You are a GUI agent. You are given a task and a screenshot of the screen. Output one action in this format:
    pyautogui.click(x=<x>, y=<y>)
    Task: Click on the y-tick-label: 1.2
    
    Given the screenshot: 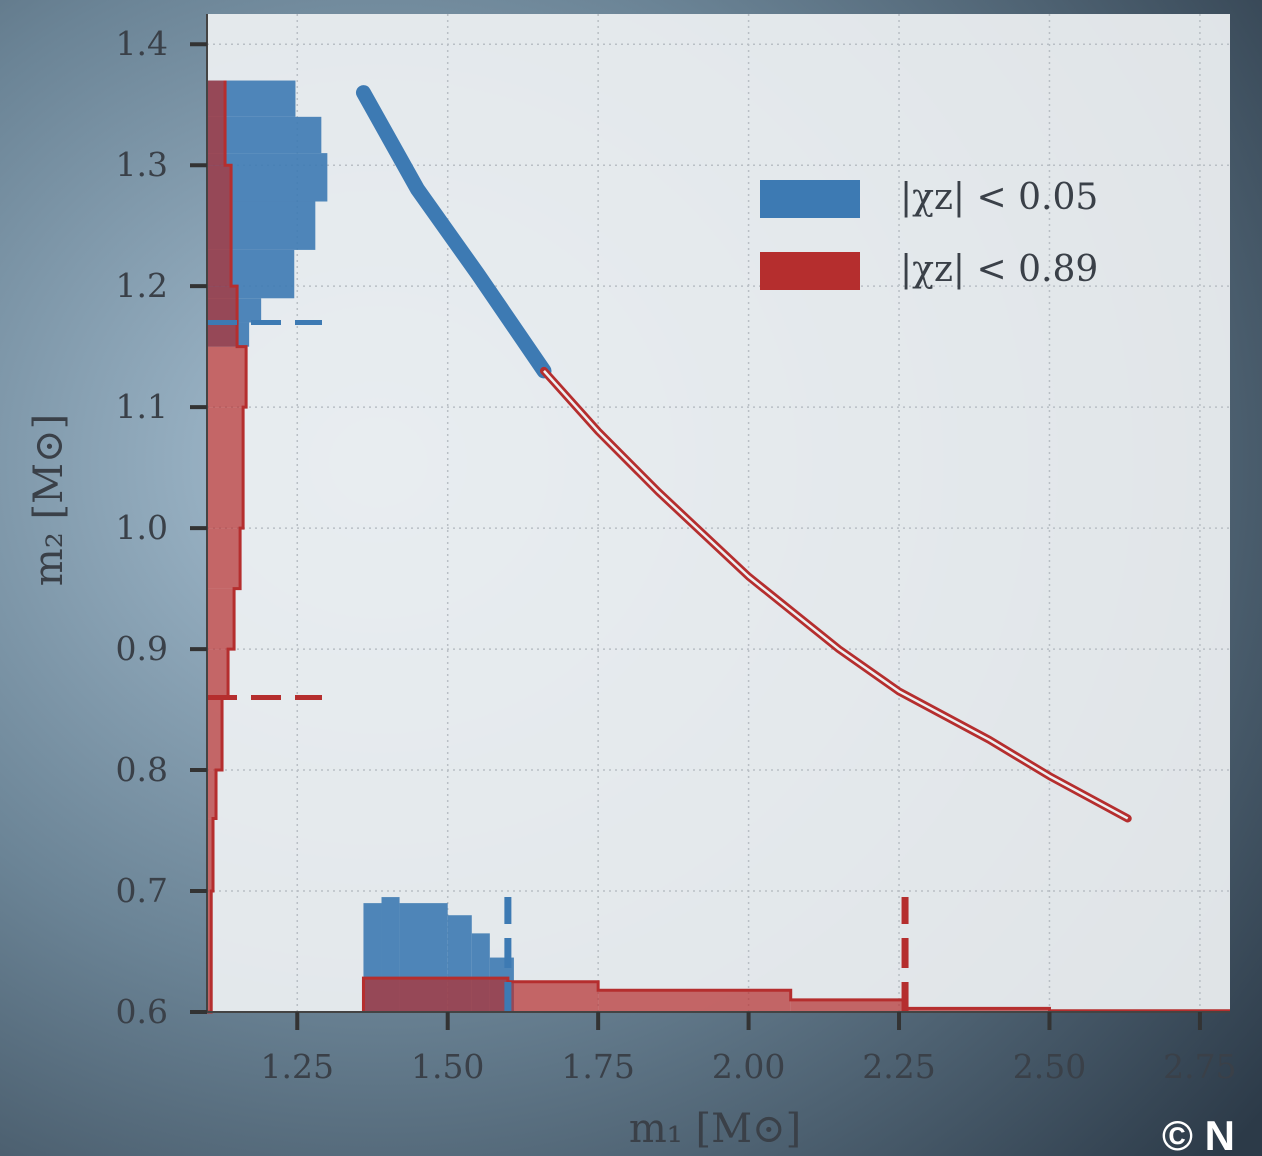 What is the action you would take?
    pyautogui.click(x=142, y=285)
    